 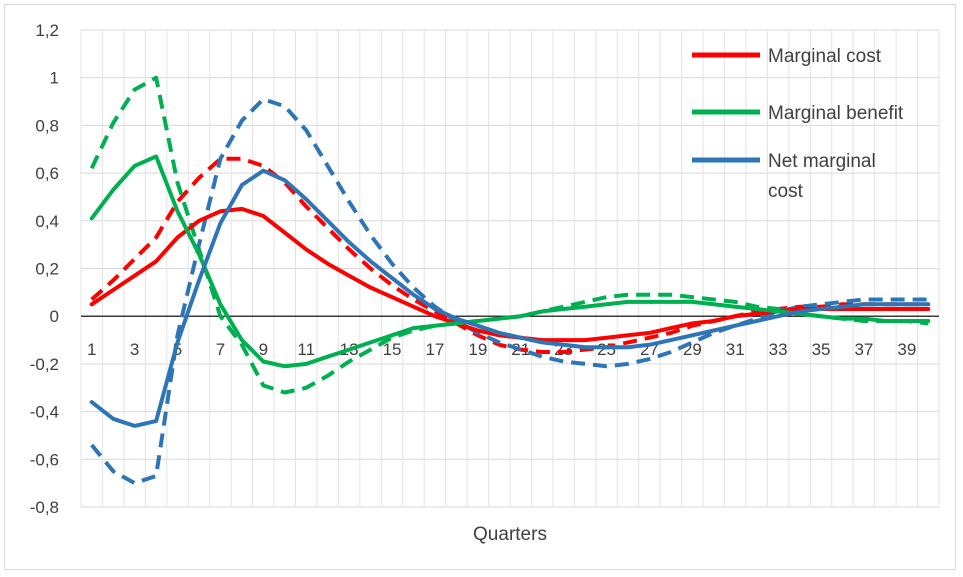 I want to click on y-tick-label: -0,6, so click(x=44, y=459).